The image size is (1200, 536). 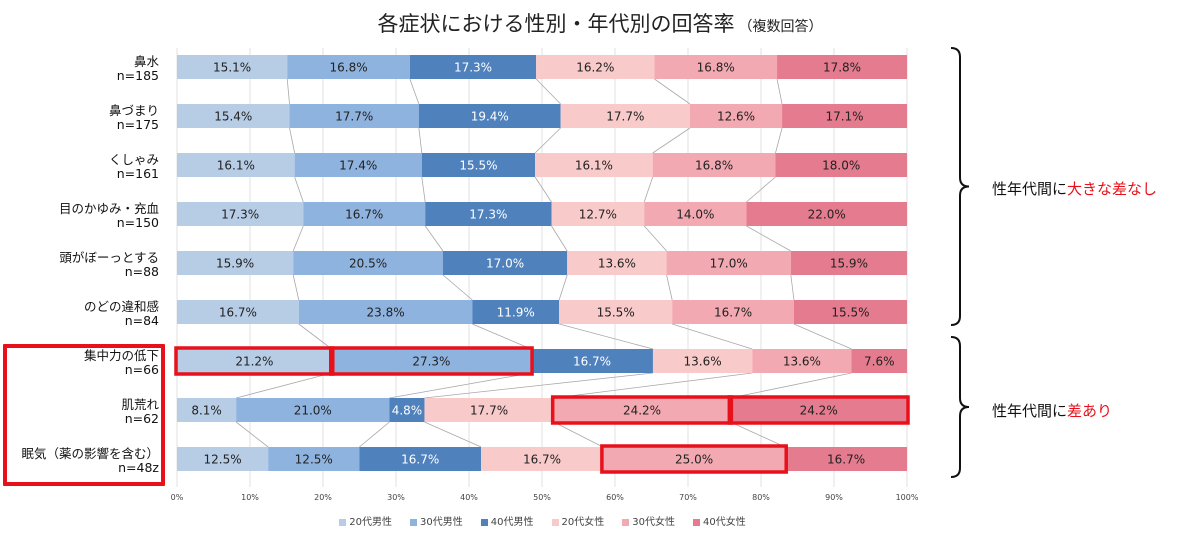 I want to click on legend-label: 30代女性, so click(x=653, y=522).